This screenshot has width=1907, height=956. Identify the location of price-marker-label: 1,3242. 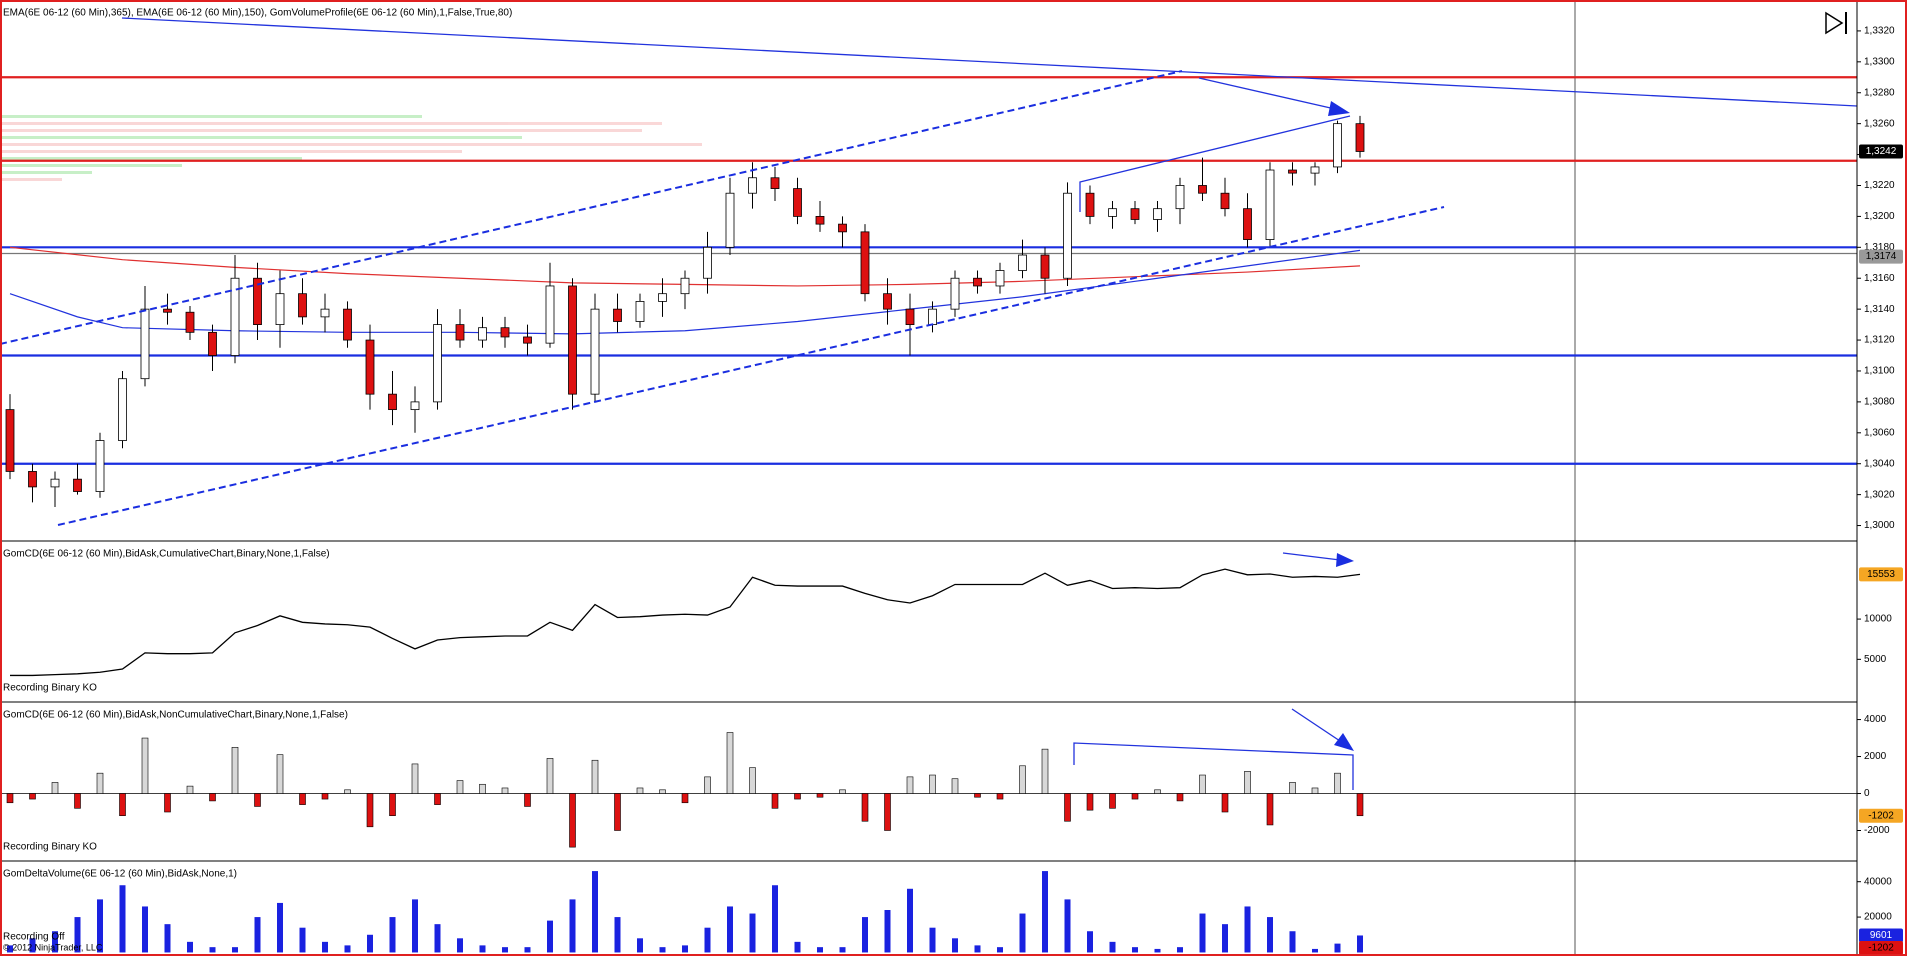
(1881, 151).